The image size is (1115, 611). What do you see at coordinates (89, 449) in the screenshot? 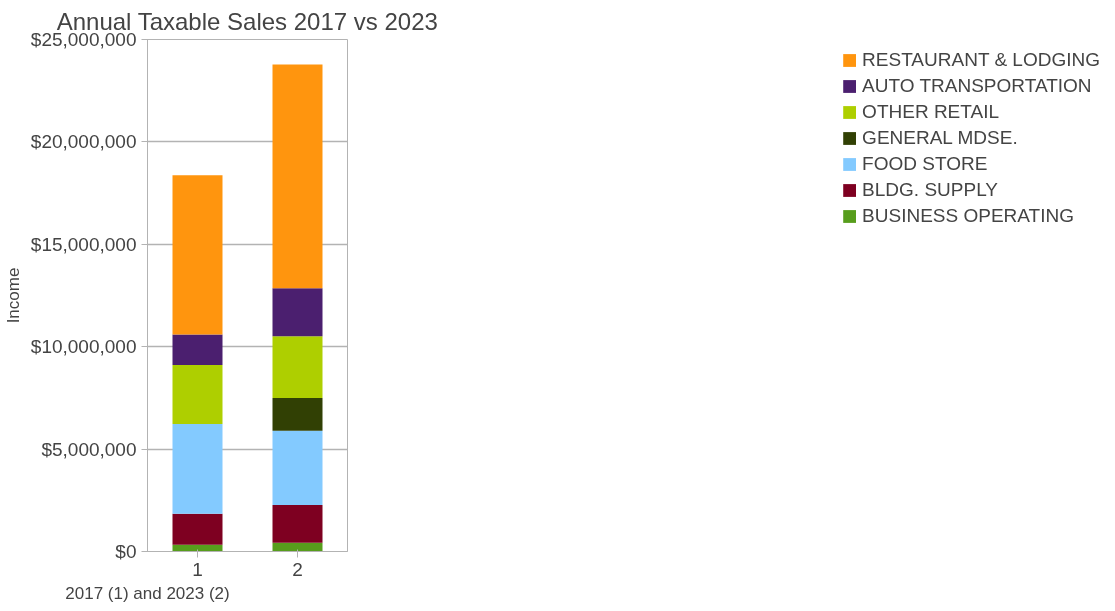
I see `y-tick-label: $5,000,000` at bounding box center [89, 449].